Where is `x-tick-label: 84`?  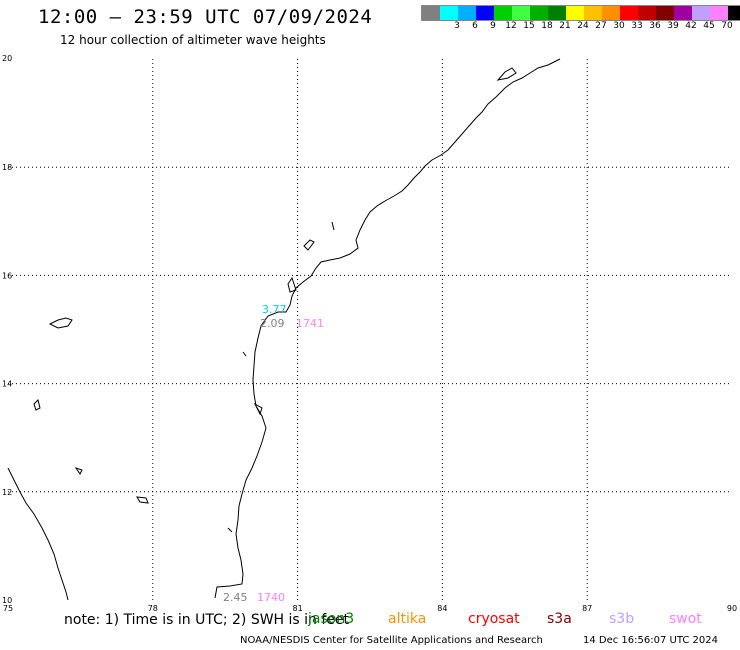 x-tick-label: 84 is located at coordinates (442, 608).